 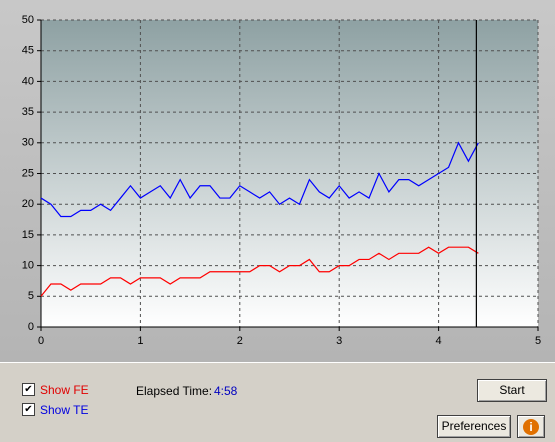 What do you see at coordinates (31, 327) in the screenshot?
I see `y-tick-label: 0` at bounding box center [31, 327].